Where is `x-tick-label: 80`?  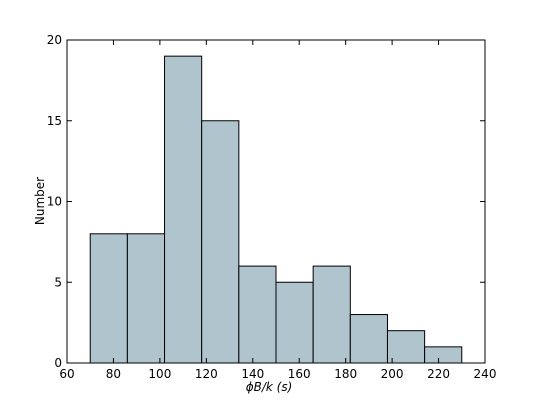 x-tick-label: 80 is located at coordinates (113, 374).